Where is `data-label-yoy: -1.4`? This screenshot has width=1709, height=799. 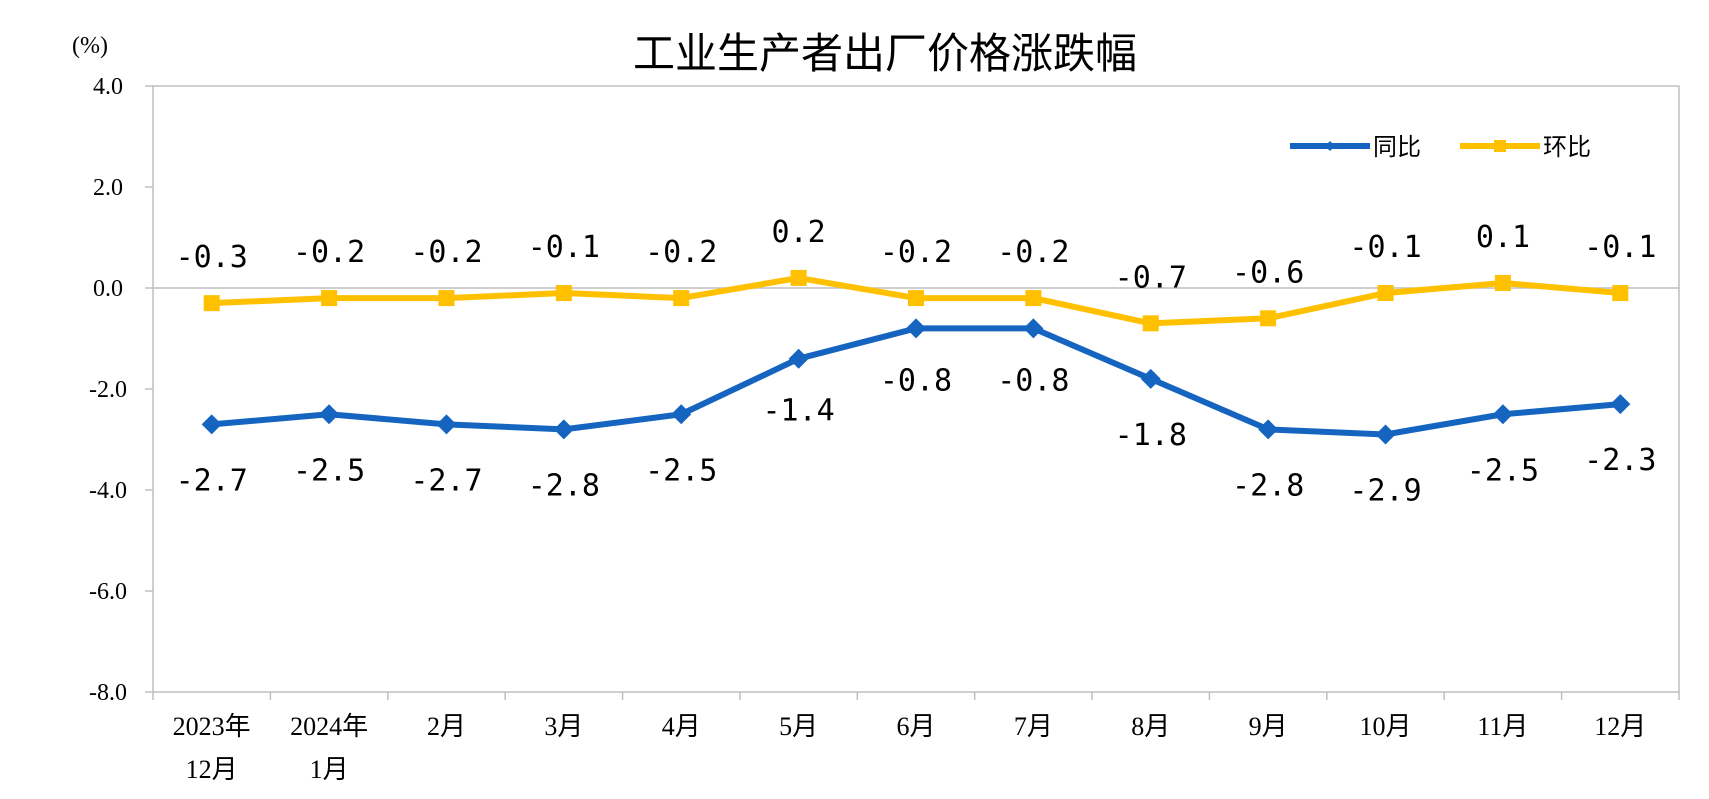 data-label-yoy: -1.4 is located at coordinates (798, 411).